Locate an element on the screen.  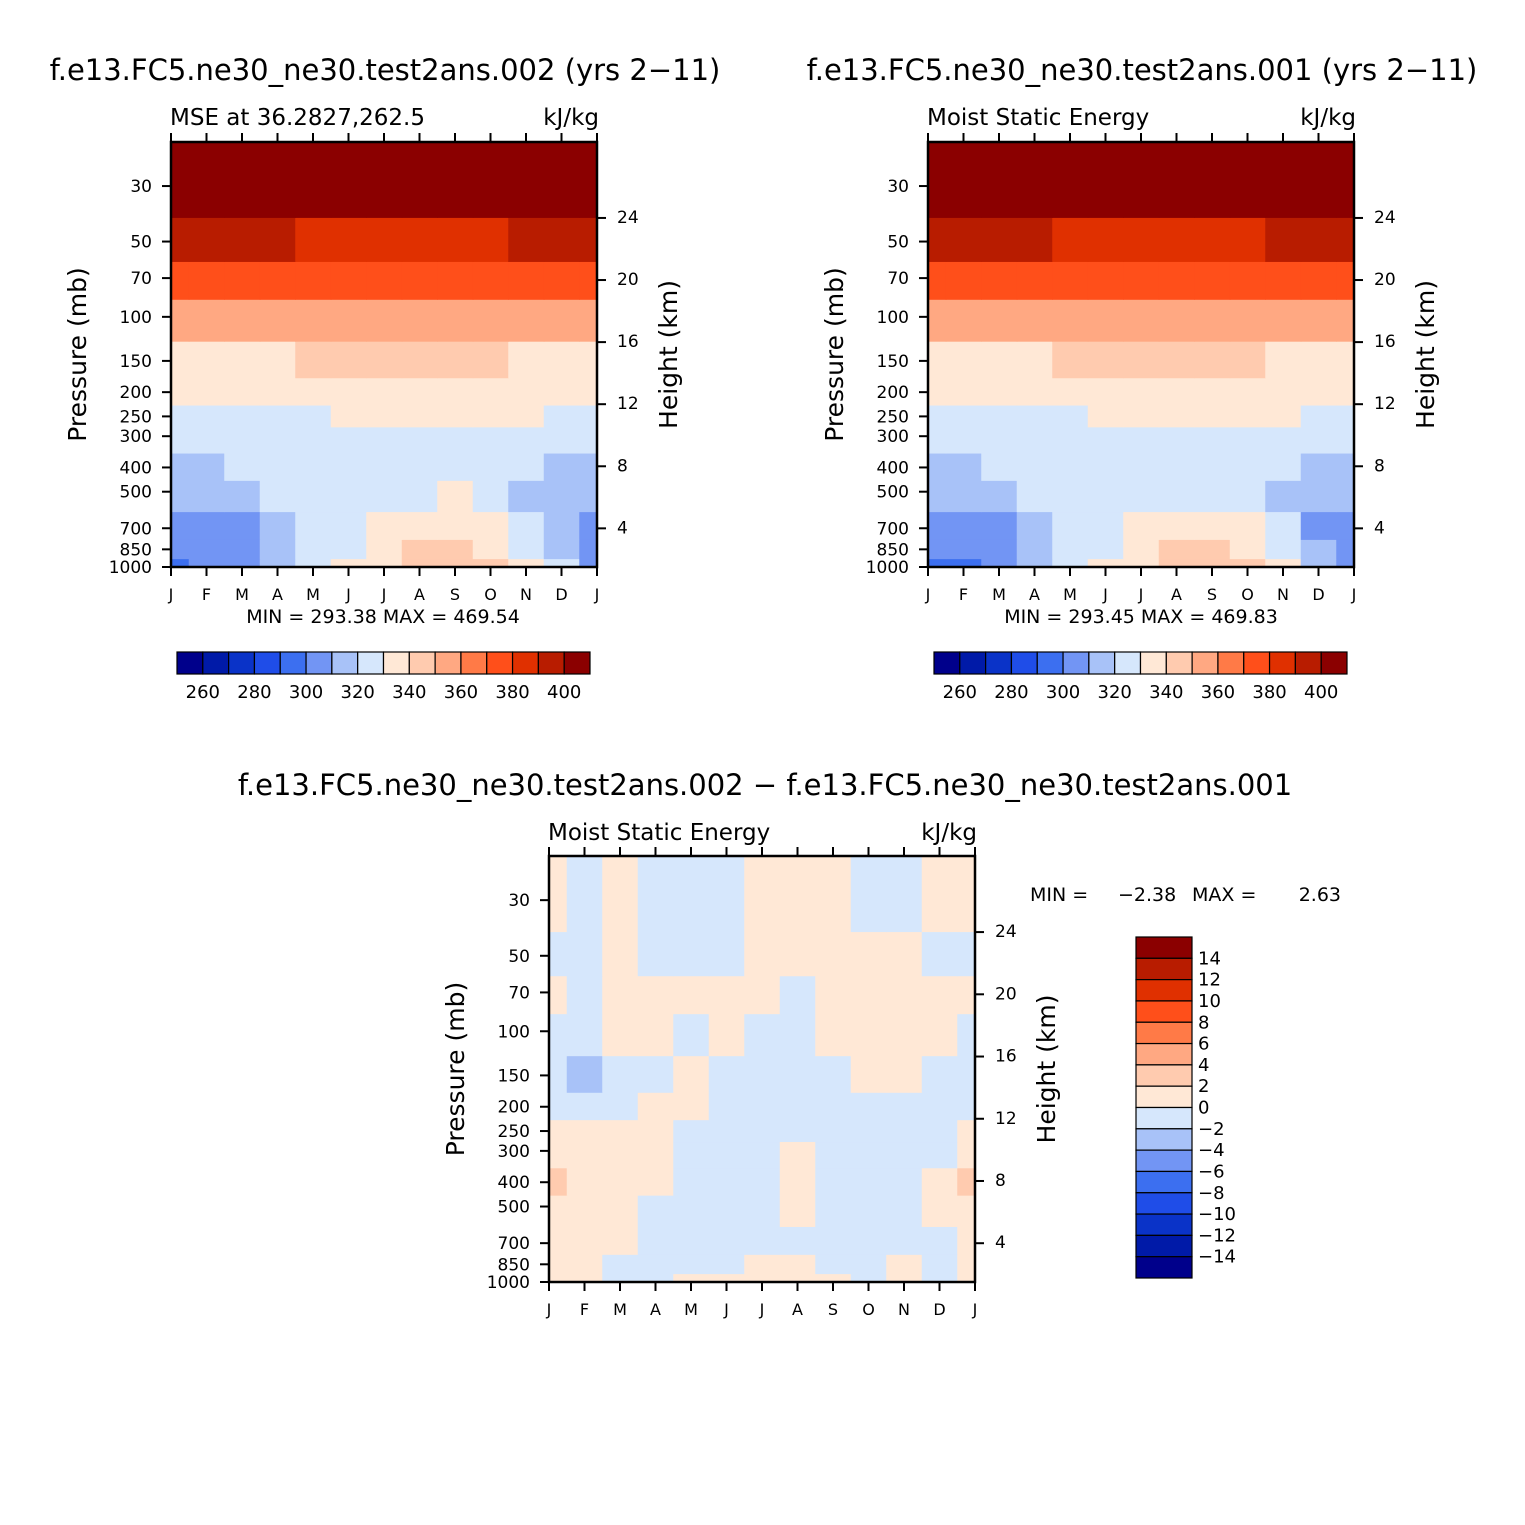
height-tick-label: 12 is located at coordinates (628, 404).